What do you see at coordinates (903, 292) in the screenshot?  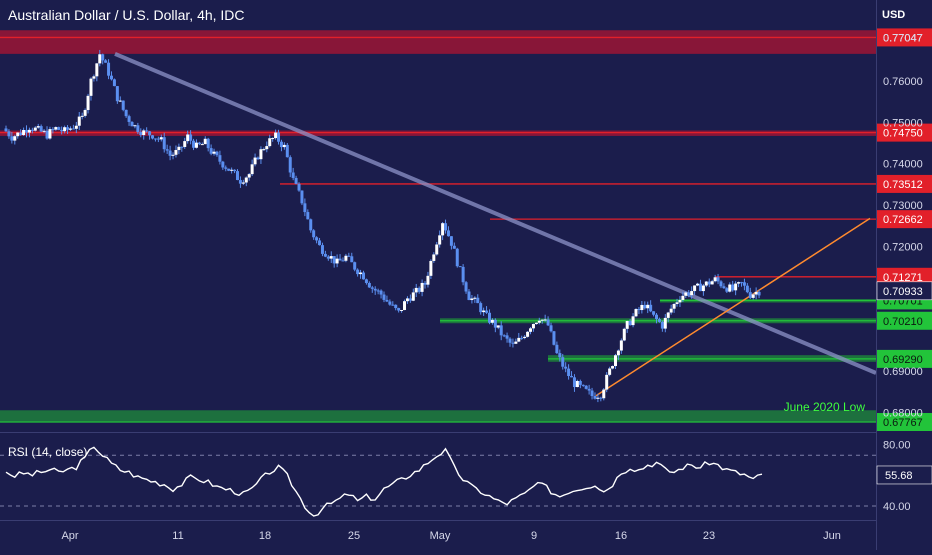 I see `current-price-text: 0.70933` at bounding box center [903, 292].